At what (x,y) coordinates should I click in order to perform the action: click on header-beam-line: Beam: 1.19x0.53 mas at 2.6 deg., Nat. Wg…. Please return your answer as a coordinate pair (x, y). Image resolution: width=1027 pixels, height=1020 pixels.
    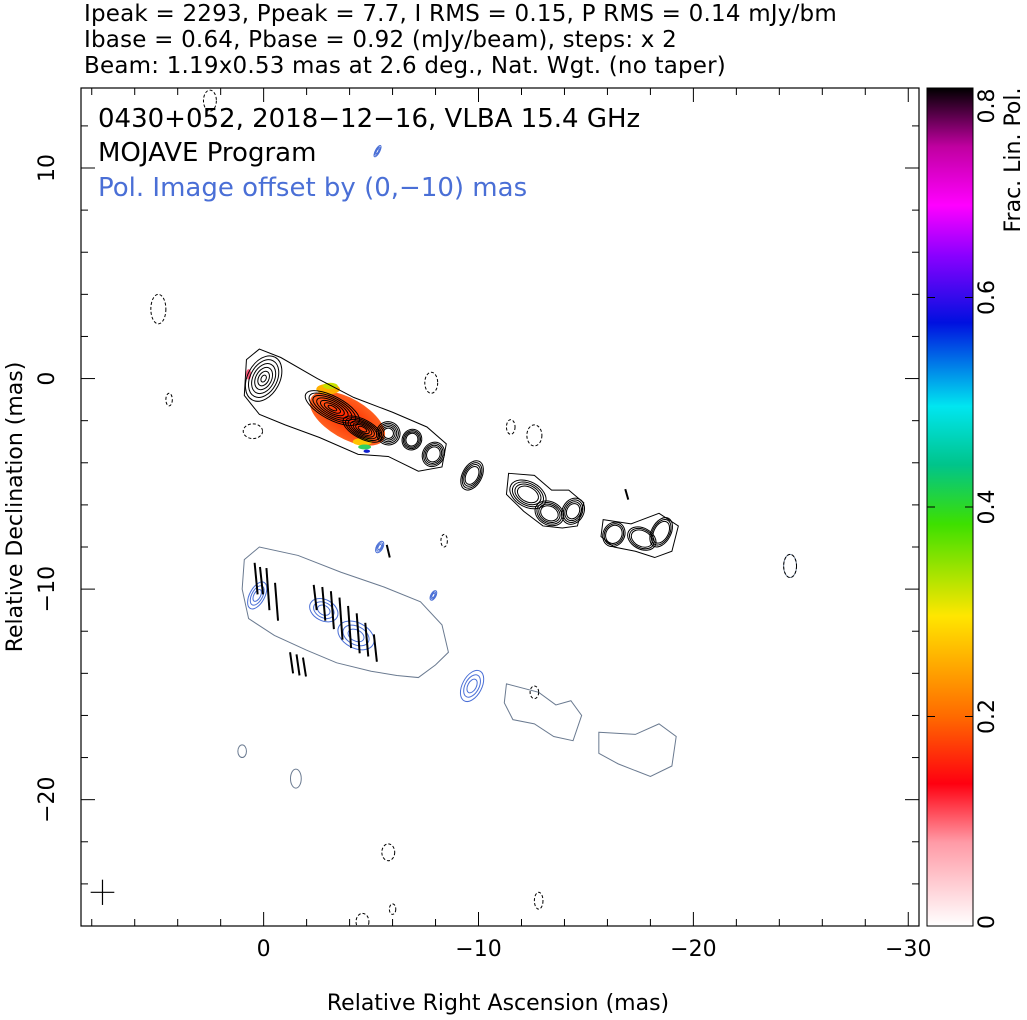
    Looking at the image, I should click on (405, 66).